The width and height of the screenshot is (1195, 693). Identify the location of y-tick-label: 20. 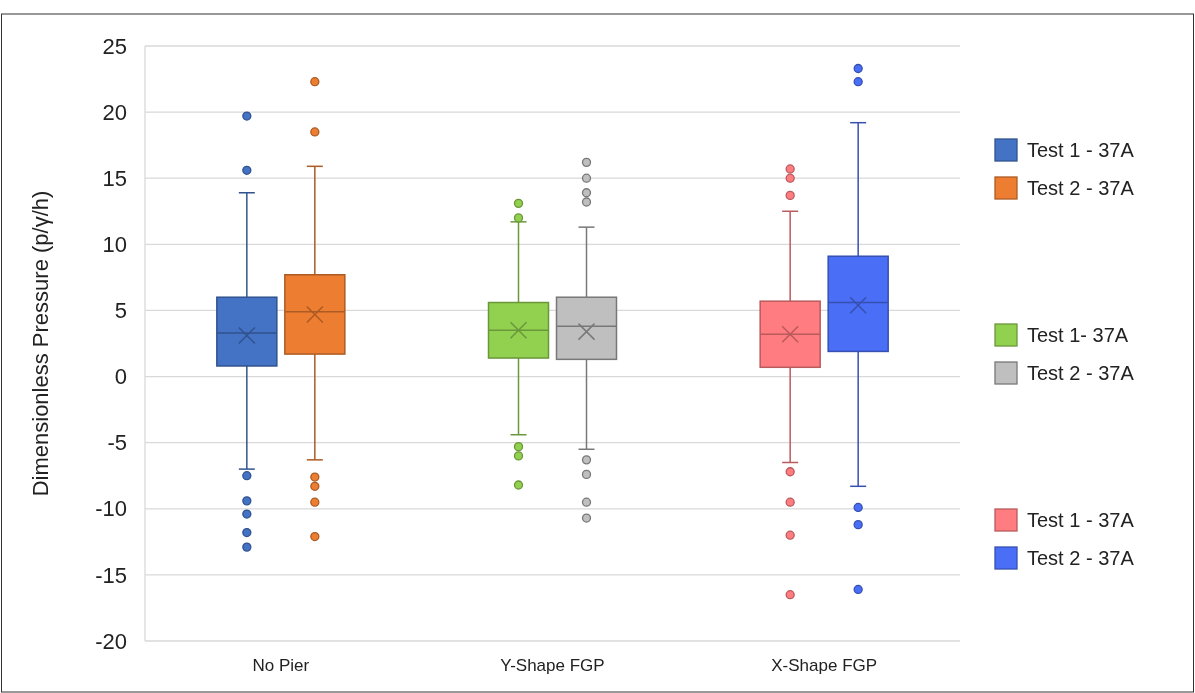
(114, 112).